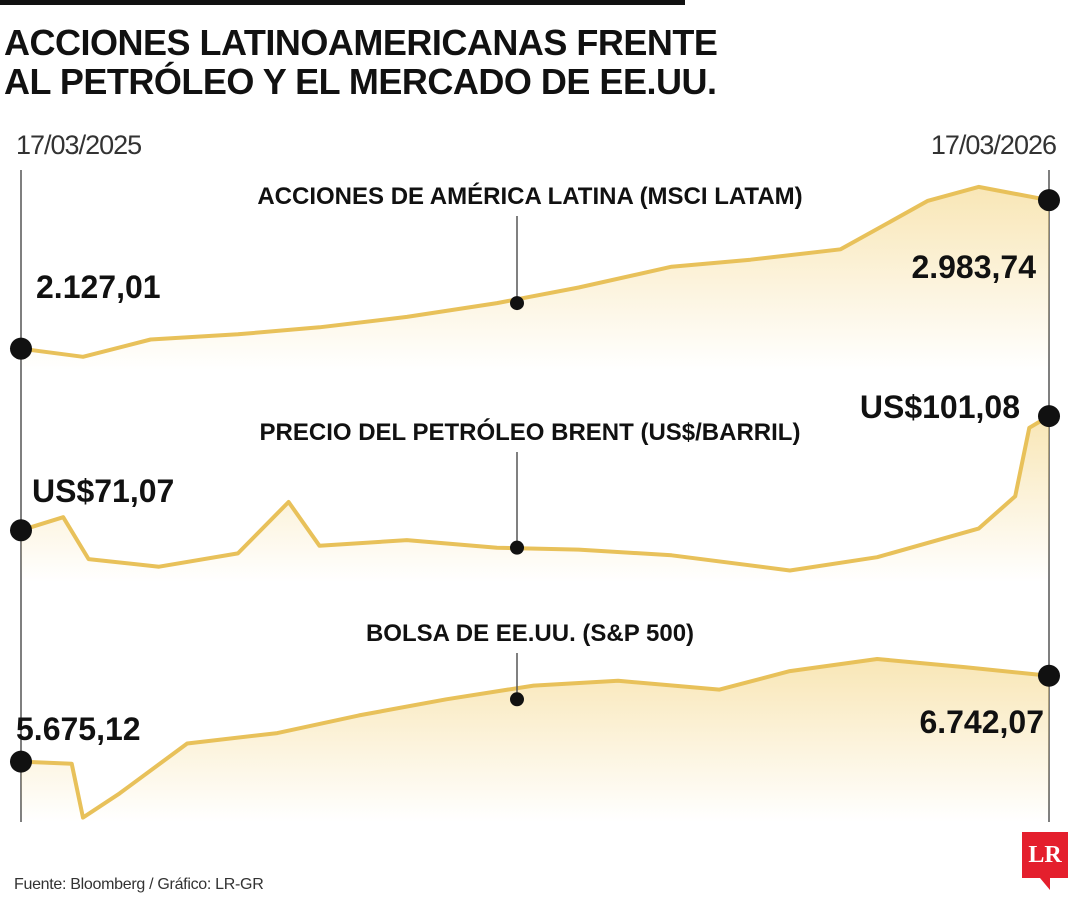  Describe the element at coordinates (940, 407) in the screenshot. I see `end-value-label: US$101,08` at that location.